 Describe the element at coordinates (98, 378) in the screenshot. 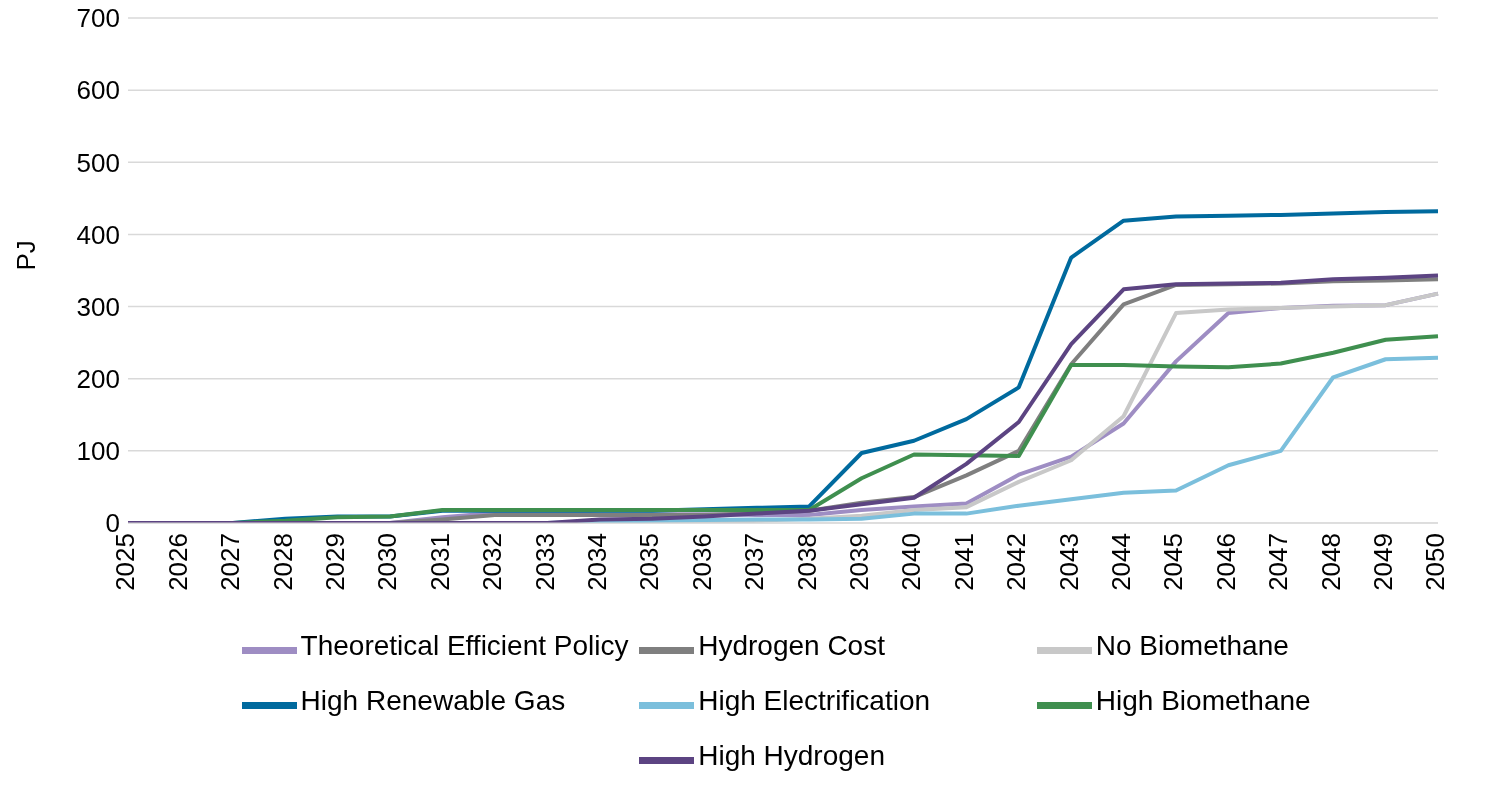

I see `y-tick-label: 200` at that location.